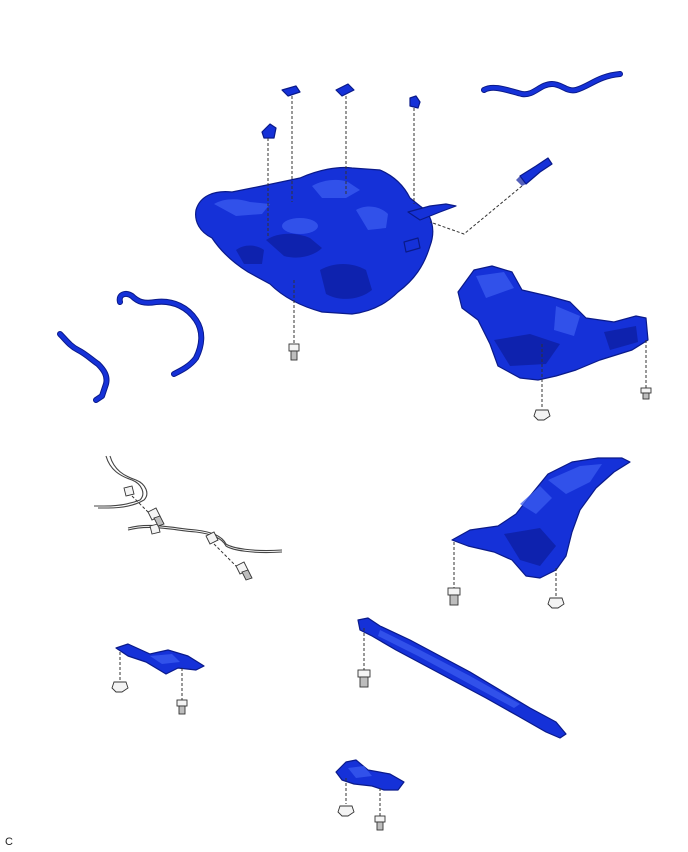 The width and height of the screenshot is (688, 852). I want to click on bottom-nut, so click(346, 811).